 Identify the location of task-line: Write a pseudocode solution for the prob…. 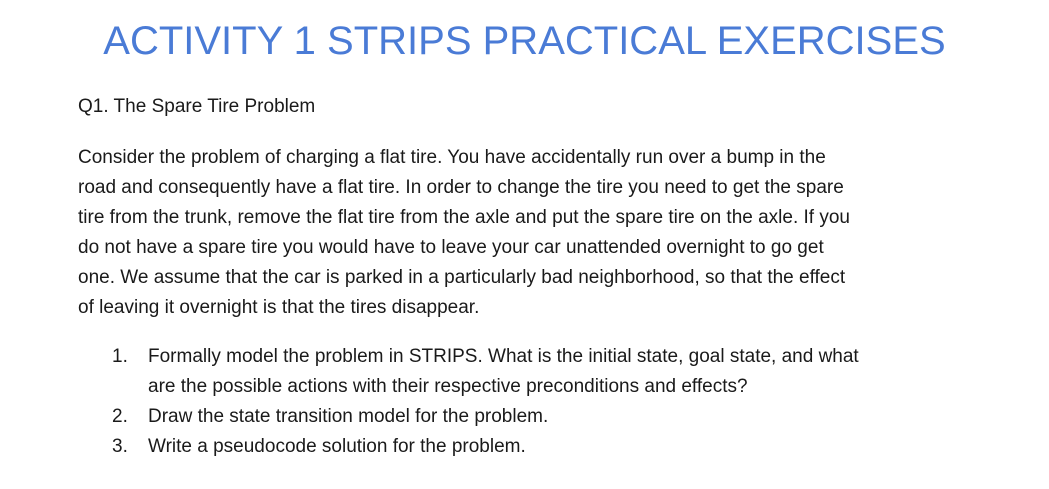
(337, 446).